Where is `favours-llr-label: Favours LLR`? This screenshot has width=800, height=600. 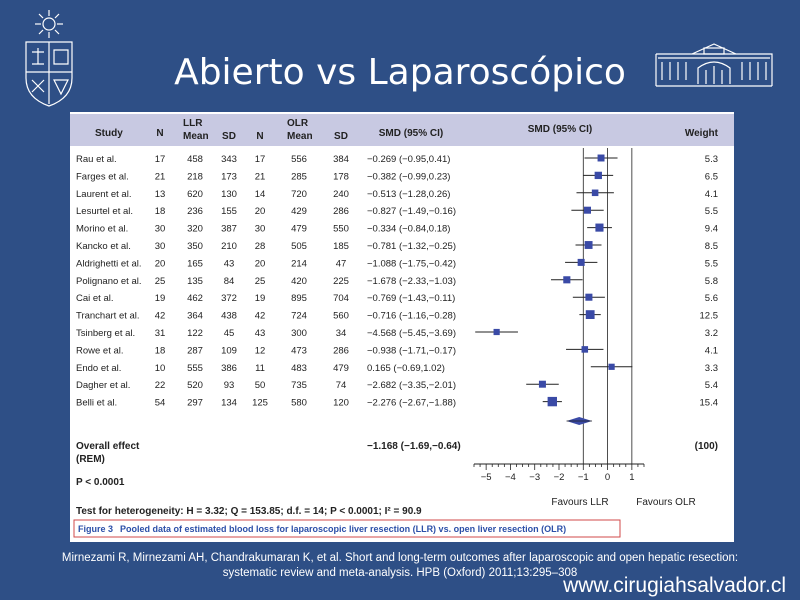 favours-llr-label: Favours LLR is located at coordinates (579, 502).